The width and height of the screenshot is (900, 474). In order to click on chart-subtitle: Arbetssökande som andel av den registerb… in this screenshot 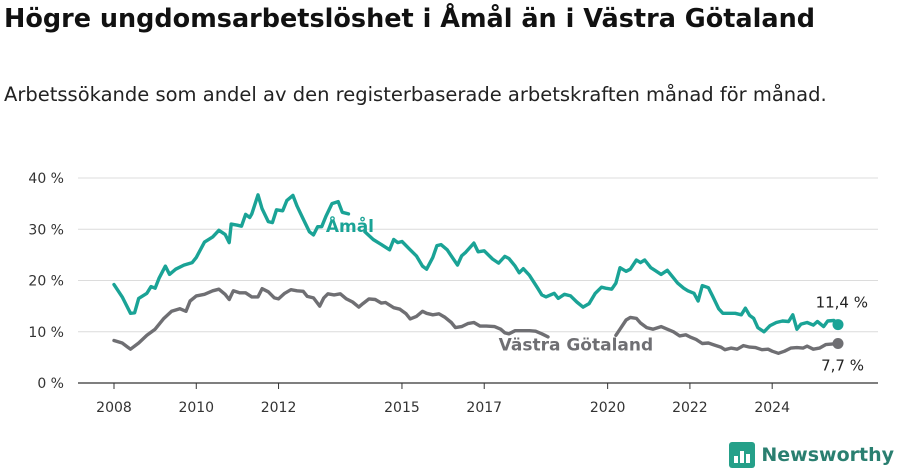, I will do `click(415, 94)`.